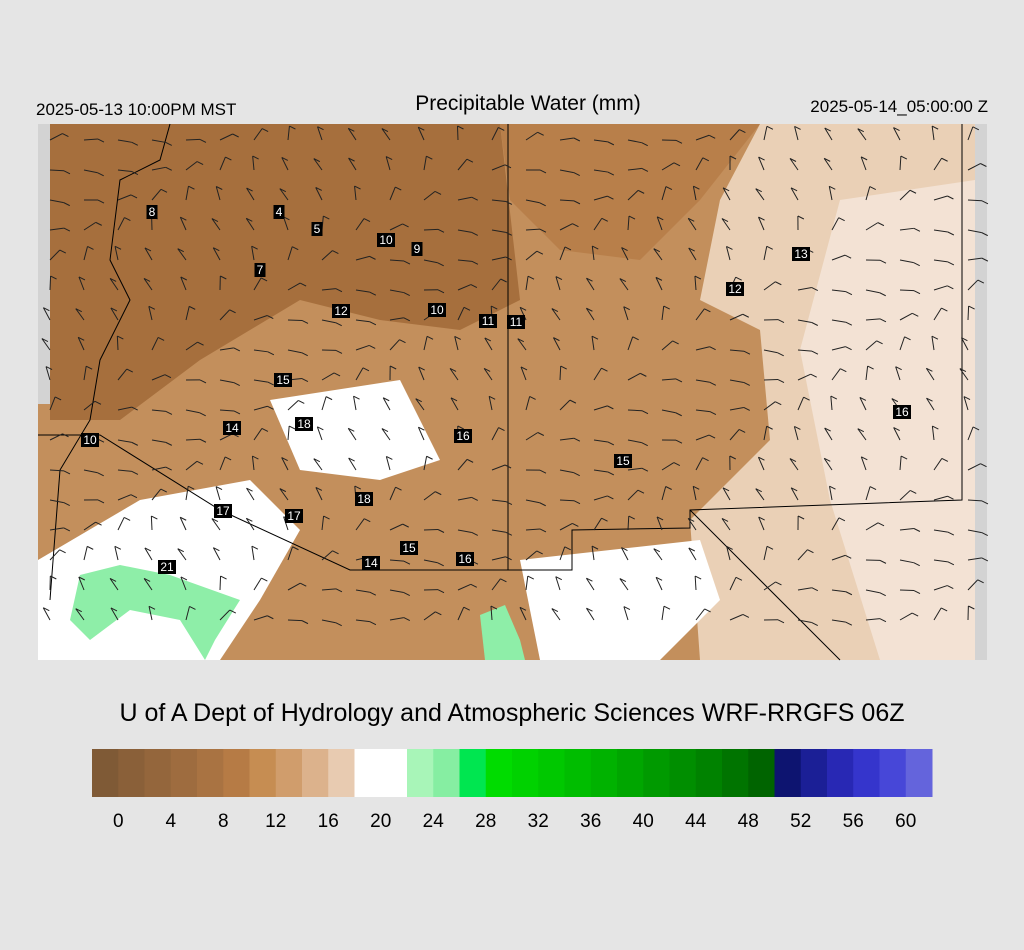 The width and height of the screenshot is (1024, 950). What do you see at coordinates (317, 229) in the screenshot?
I see `station-value: 5` at bounding box center [317, 229].